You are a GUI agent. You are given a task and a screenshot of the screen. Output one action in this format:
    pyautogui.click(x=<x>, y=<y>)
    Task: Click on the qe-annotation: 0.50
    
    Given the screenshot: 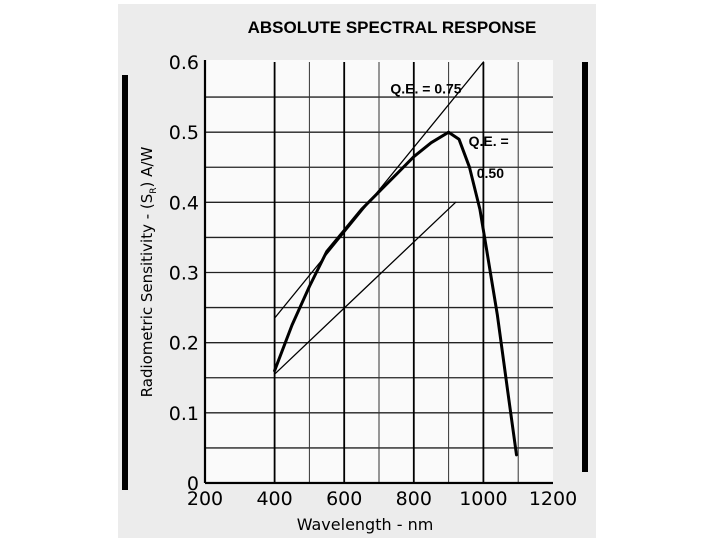 What is the action you would take?
    pyautogui.click(x=490, y=173)
    